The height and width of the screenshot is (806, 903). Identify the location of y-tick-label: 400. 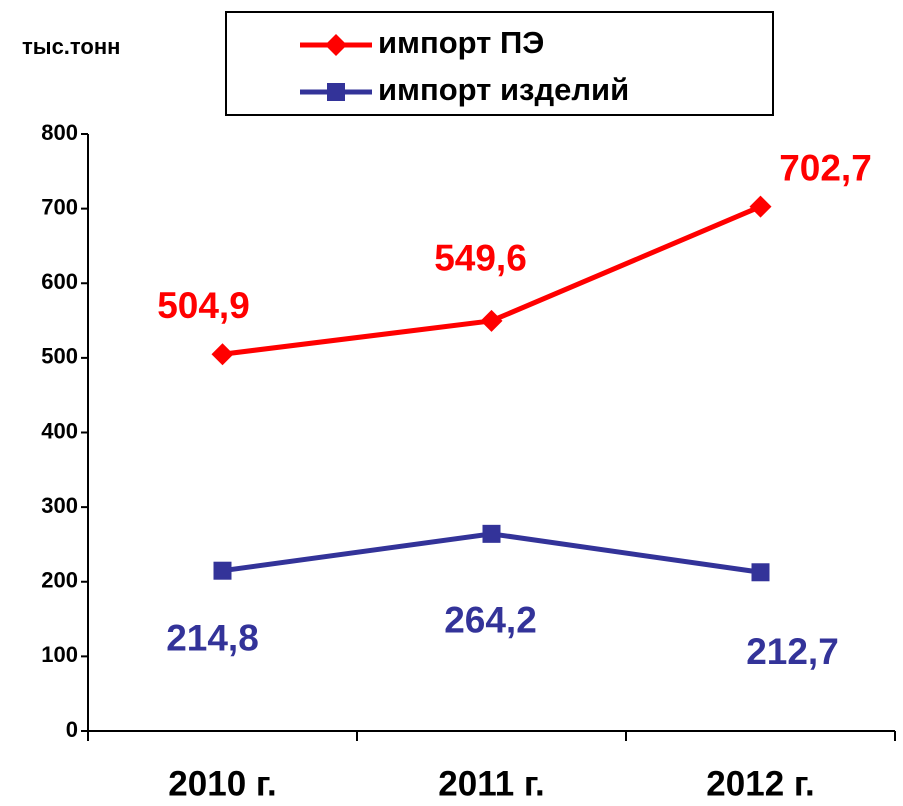
(59, 430).